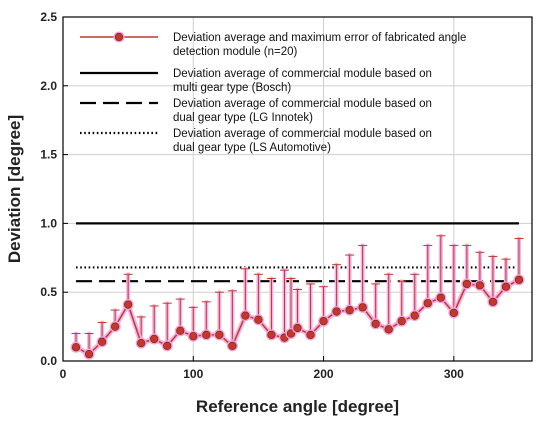 The image size is (550, 421). What do you see at coordinates (48, 361) in the screenshot?
I see `y-tick-label: 0.0` at bounding box center [48, 361].